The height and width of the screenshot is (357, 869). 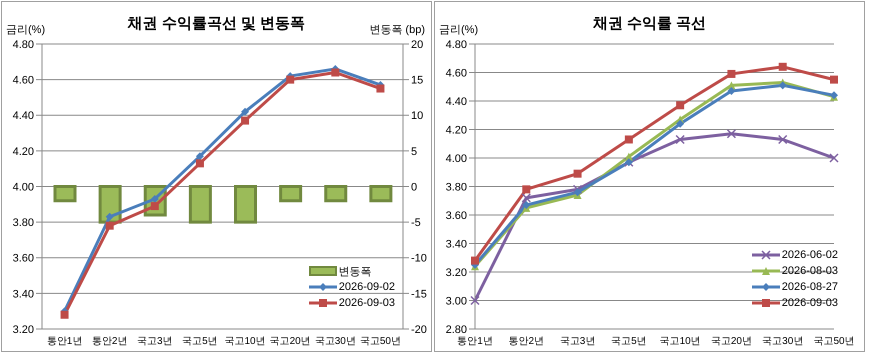 I want to click on y2-tick-label: 0, so click(x=414, y=187).